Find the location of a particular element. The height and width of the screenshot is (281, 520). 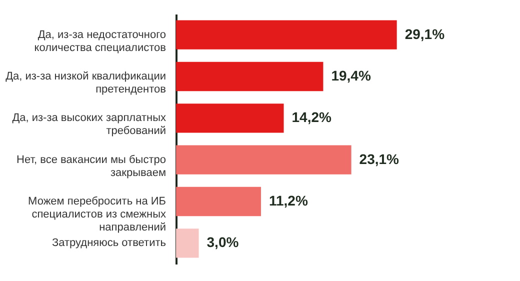

y-tick-label: Да, из-за низкой квалификации претендентов is located at coordinates (86, 83).